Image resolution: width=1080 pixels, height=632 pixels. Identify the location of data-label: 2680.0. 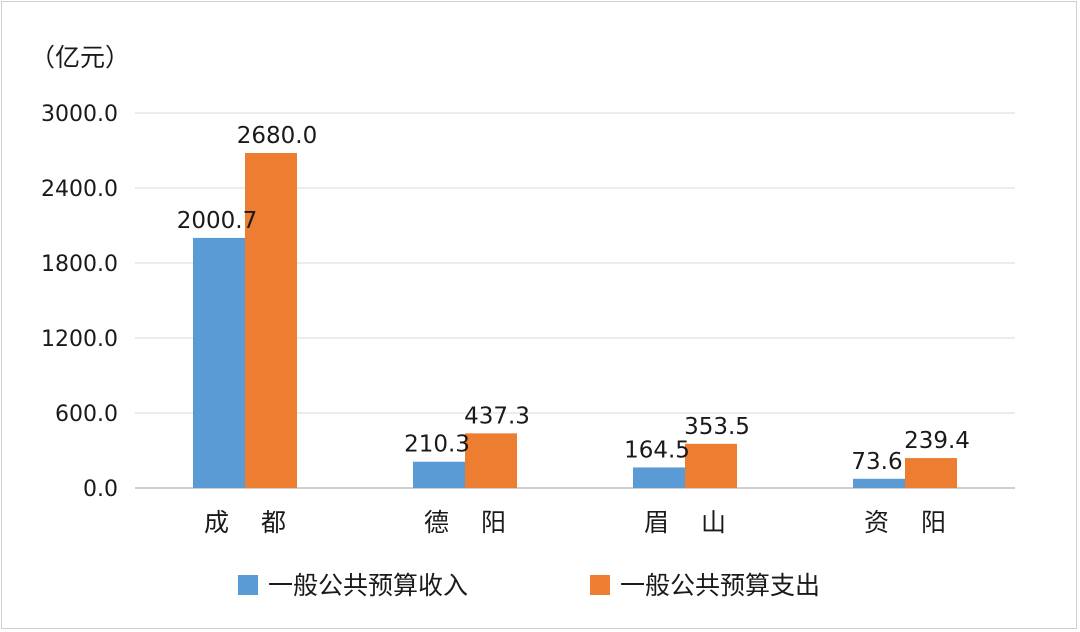
(277, 136).